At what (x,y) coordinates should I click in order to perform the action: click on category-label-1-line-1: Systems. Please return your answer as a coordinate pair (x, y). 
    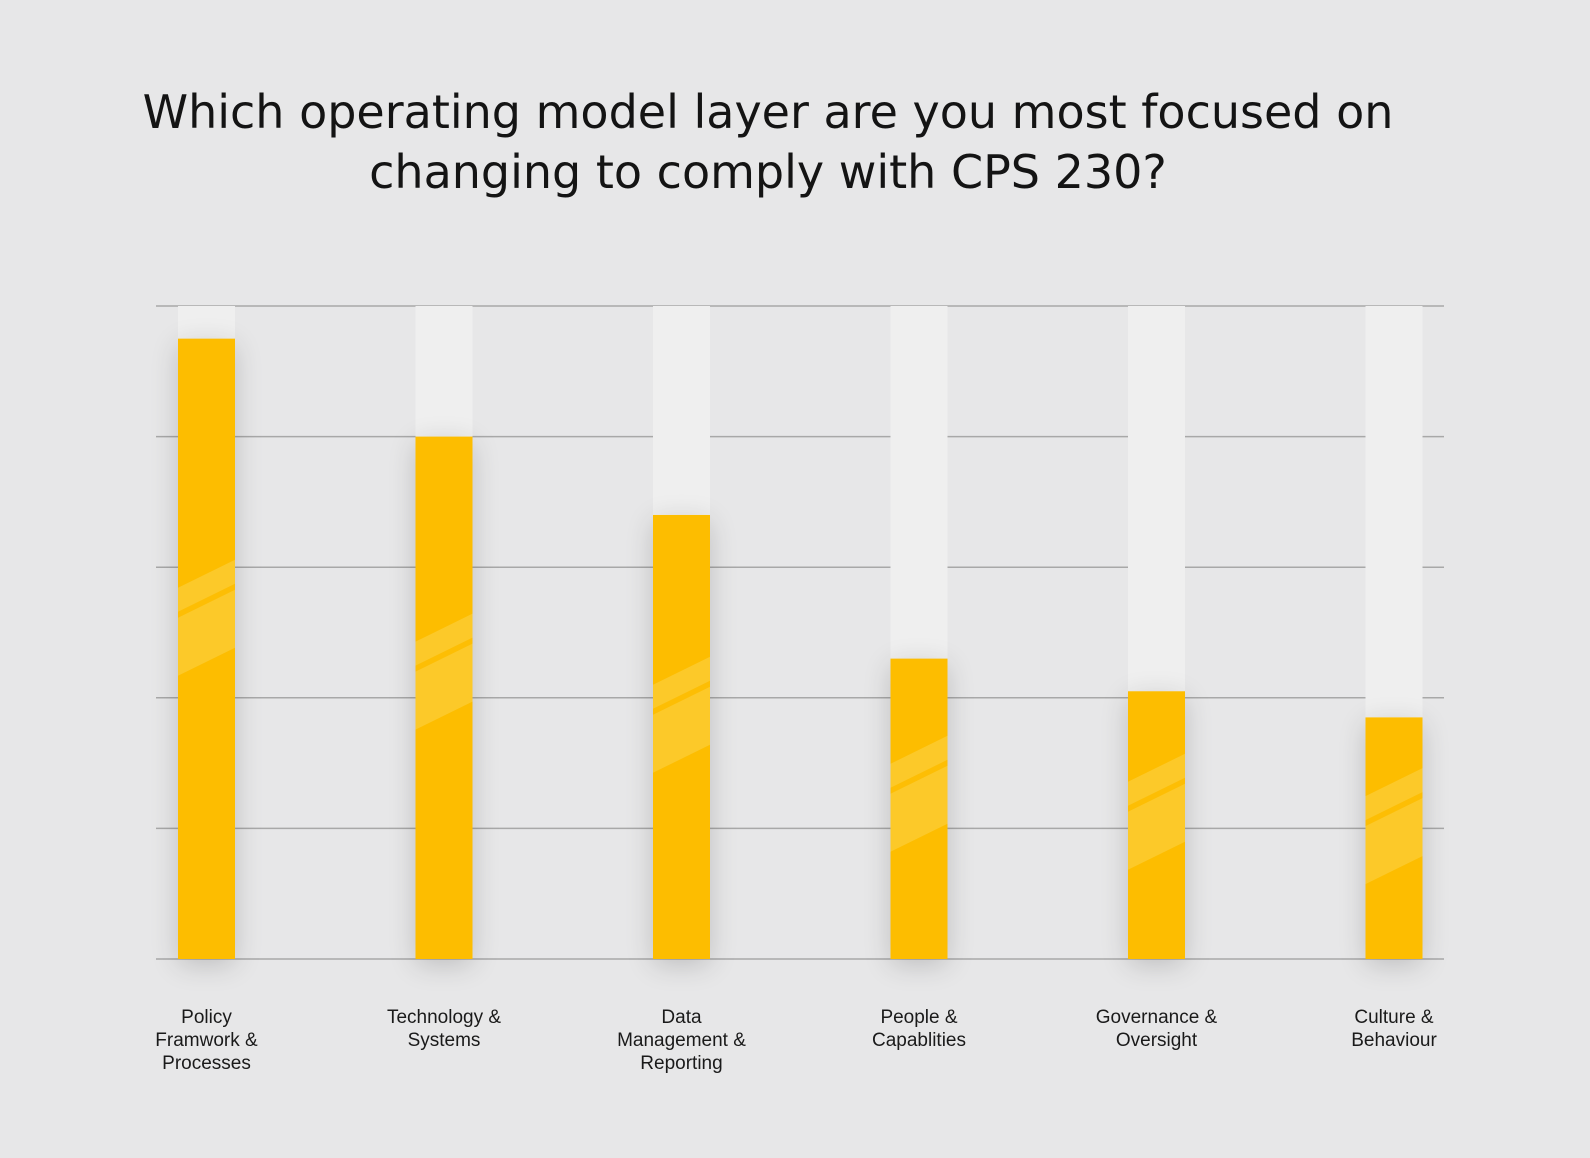
    Looking at the image, I should click on (444, 1040).